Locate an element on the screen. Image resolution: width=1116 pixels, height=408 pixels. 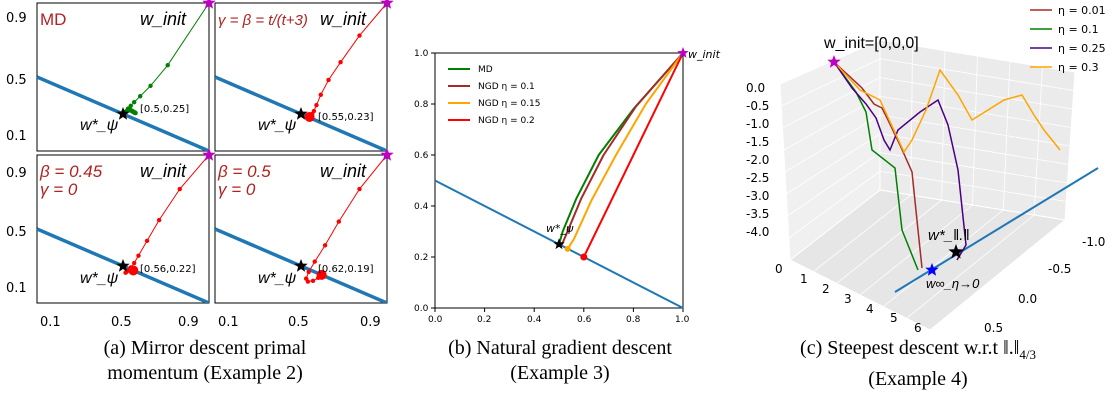
subplot-a2-coord-label: [0.55,0.23] is located at coordinates (346, 117).